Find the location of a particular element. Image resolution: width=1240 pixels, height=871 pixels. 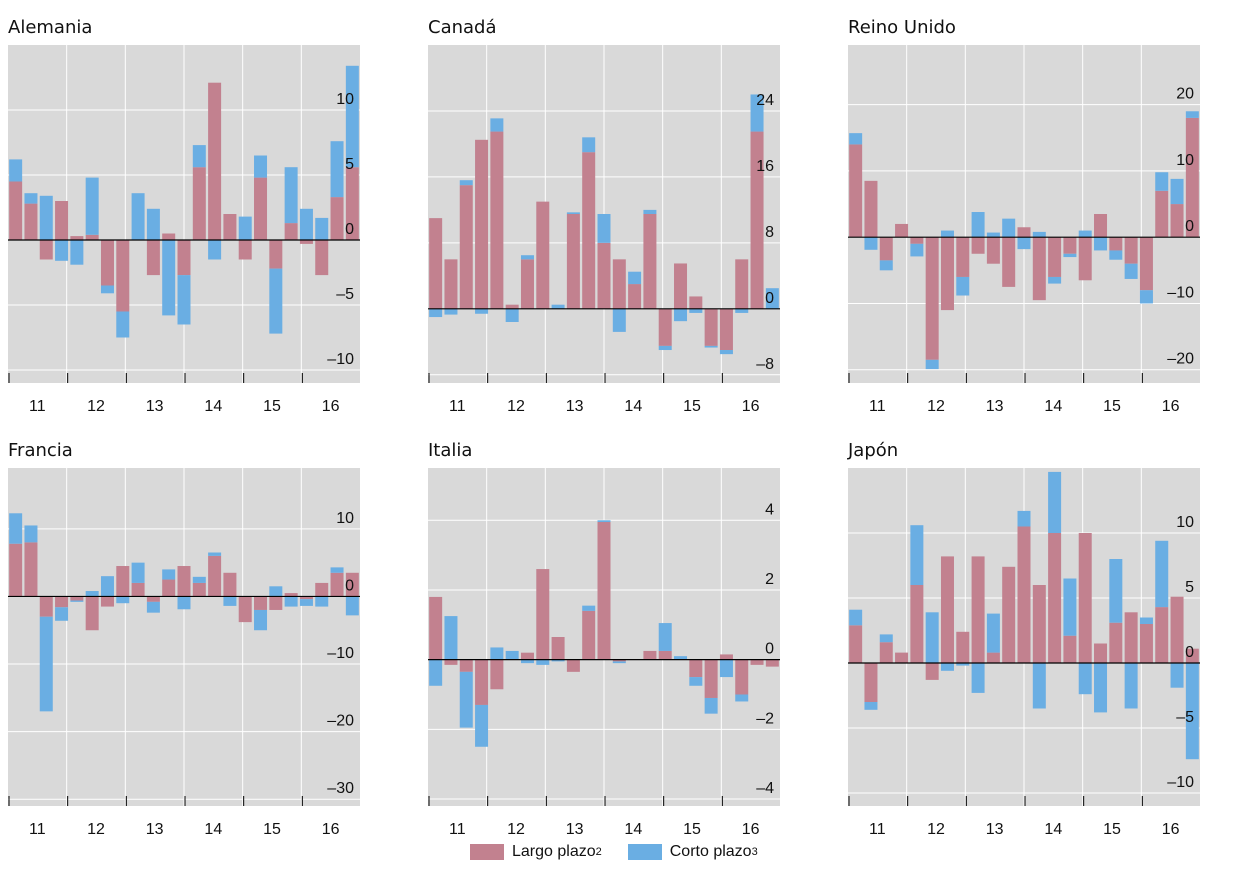

panel-title: Alemania is located at coordinates (50, 27).